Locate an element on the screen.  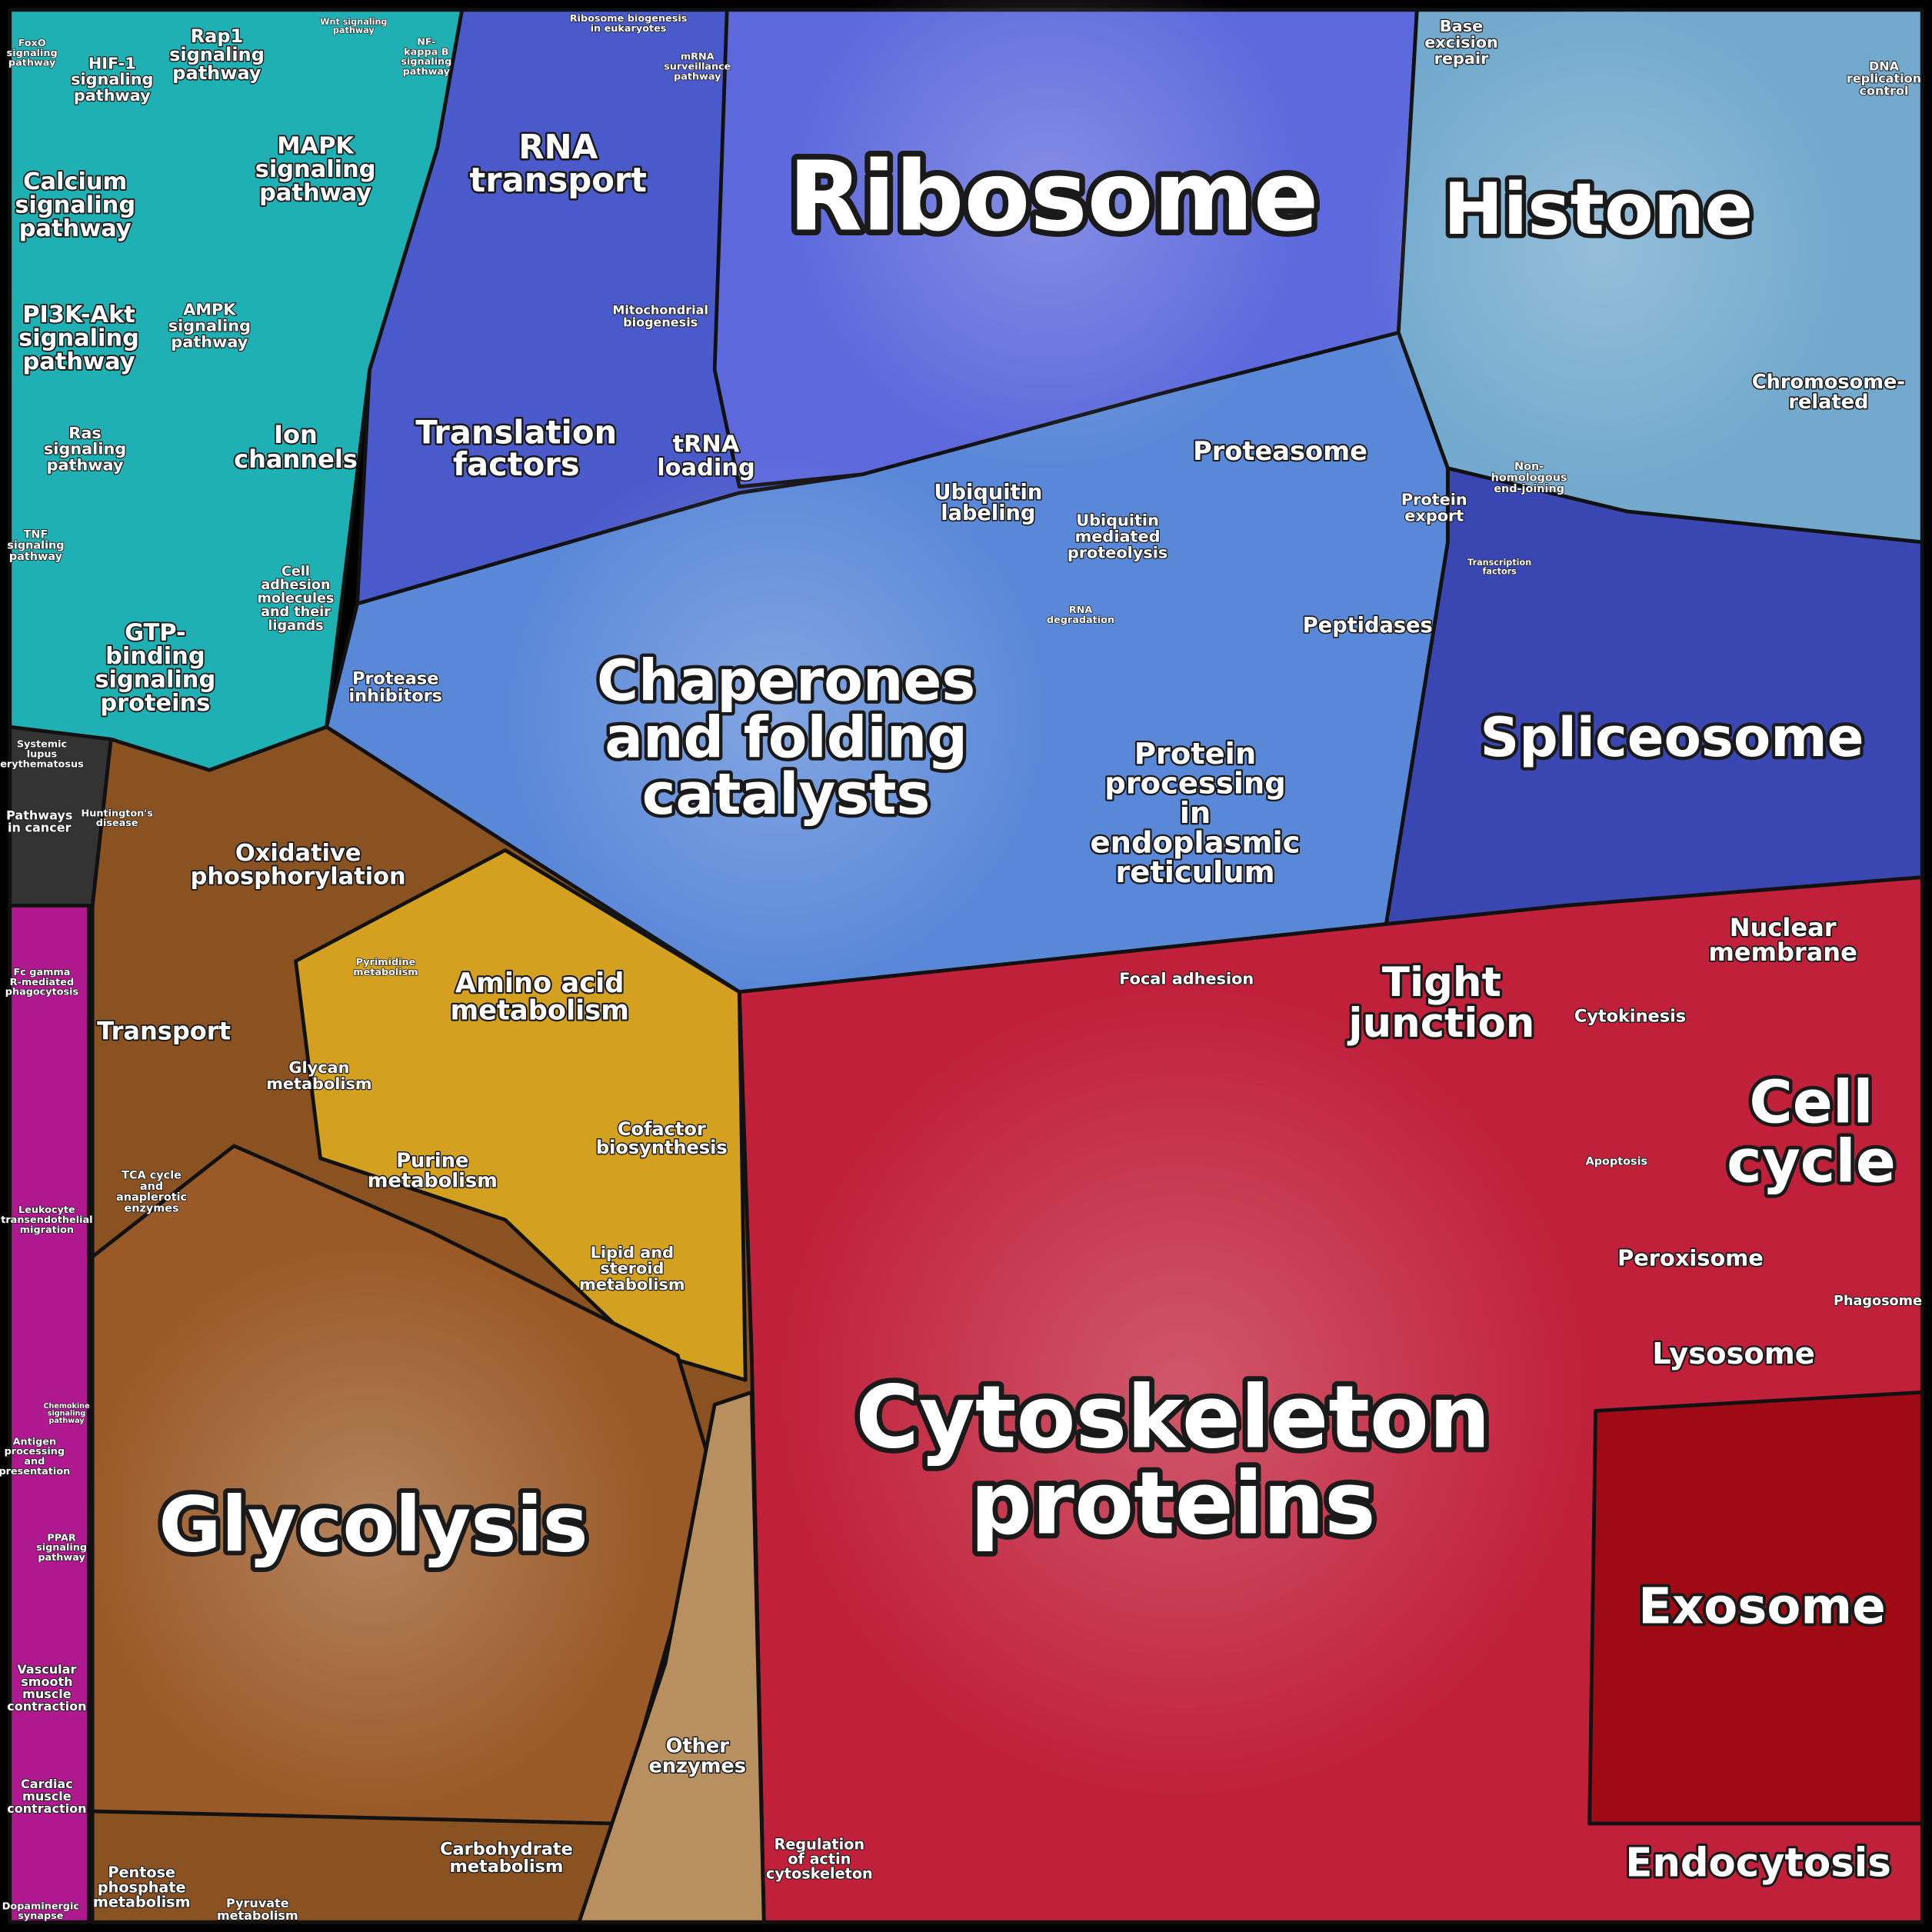
region-label: Oxidative phosphorylation is located at coordinates (298, 865).